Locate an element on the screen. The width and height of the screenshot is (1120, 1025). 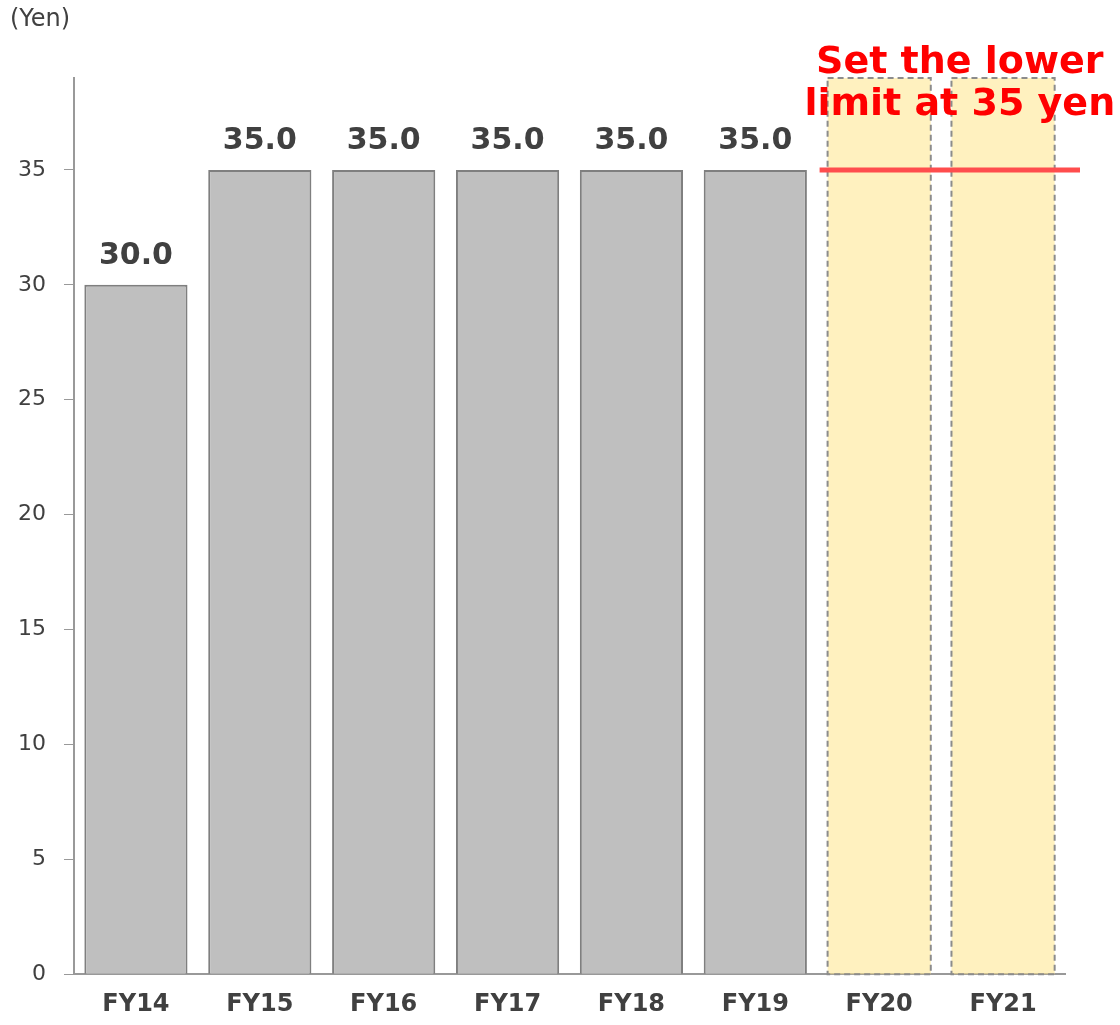
y-tick-label: 25 is located at coordinates (31, 398).